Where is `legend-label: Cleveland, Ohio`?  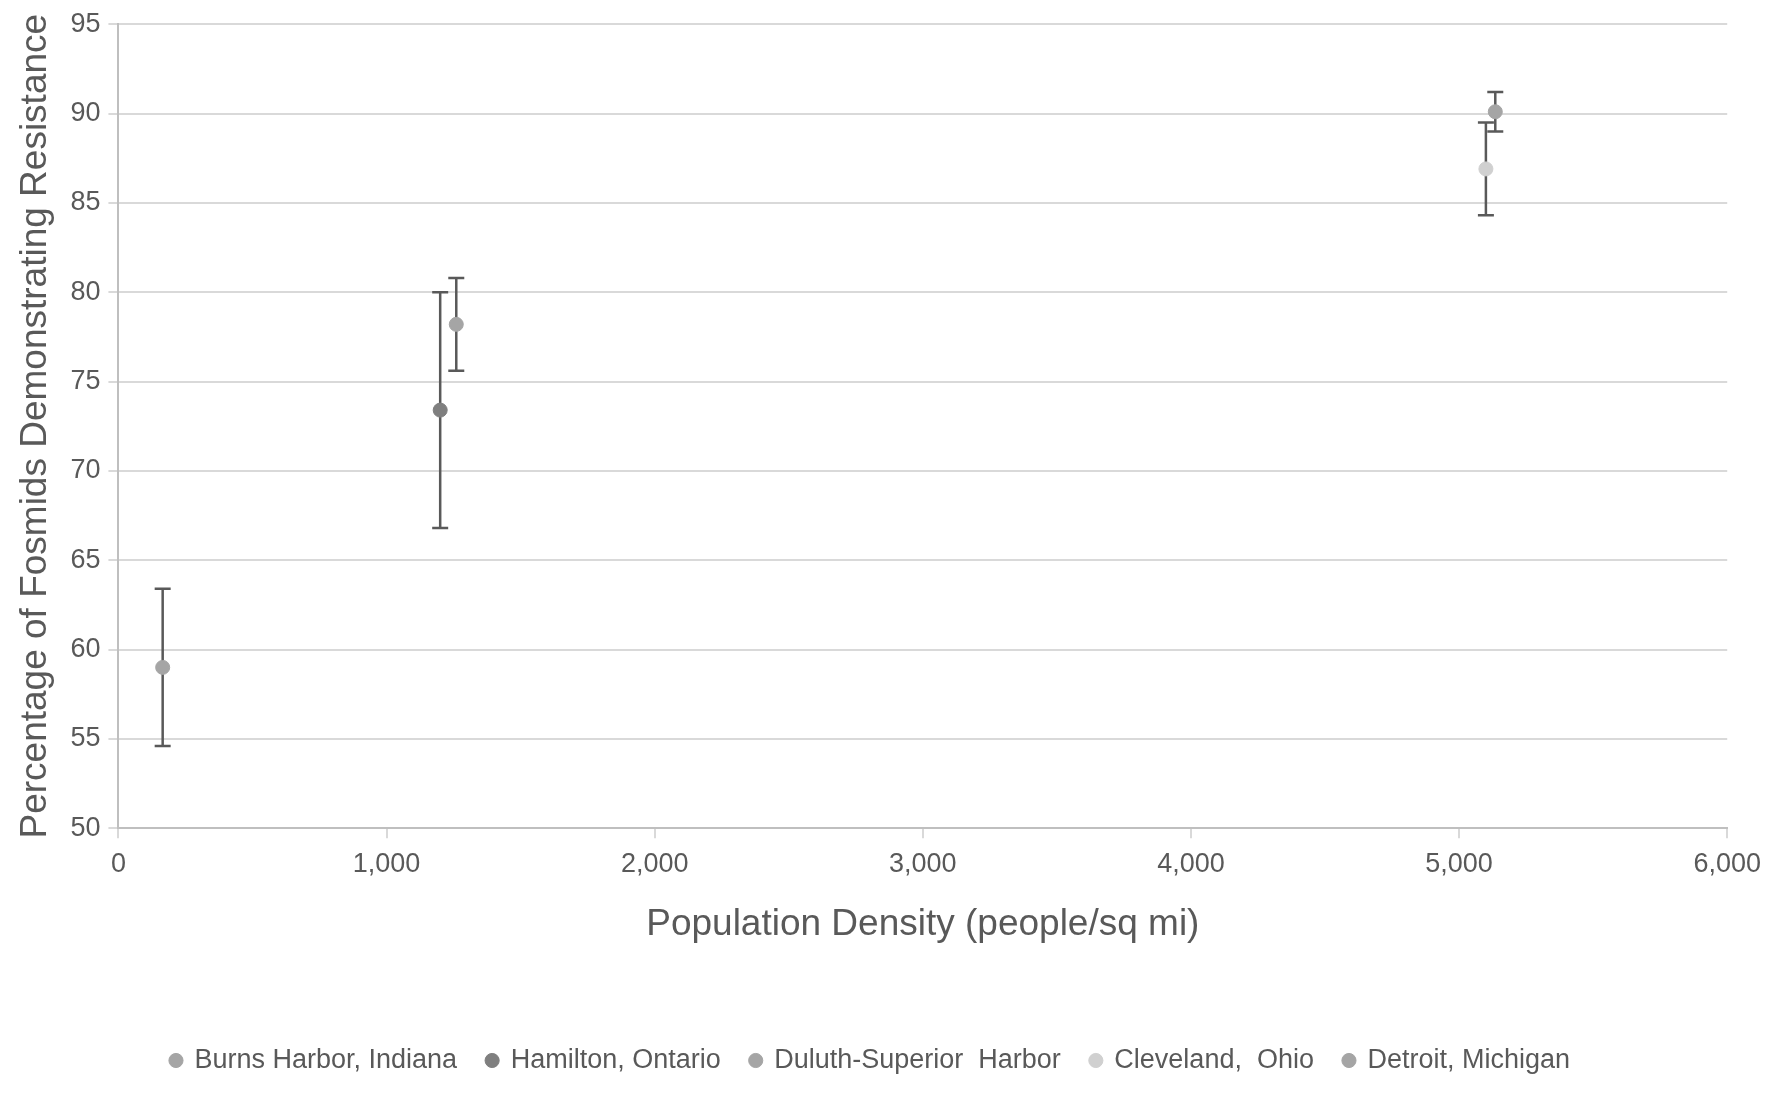
legend-label: Cleveland, Ohio is located at coordinates (1214, 1058).